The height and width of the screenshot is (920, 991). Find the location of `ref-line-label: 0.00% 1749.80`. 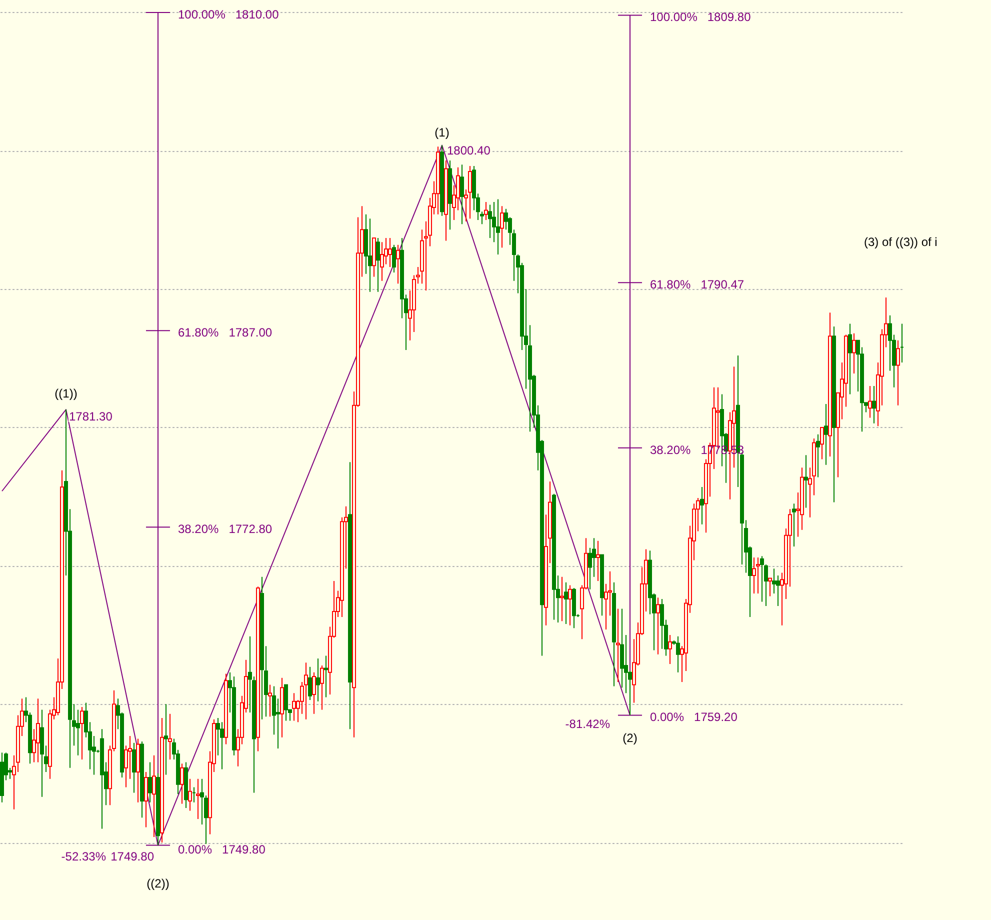

ref-line-label: 0.00% 1749.80 is located at coordinates (222, 849).